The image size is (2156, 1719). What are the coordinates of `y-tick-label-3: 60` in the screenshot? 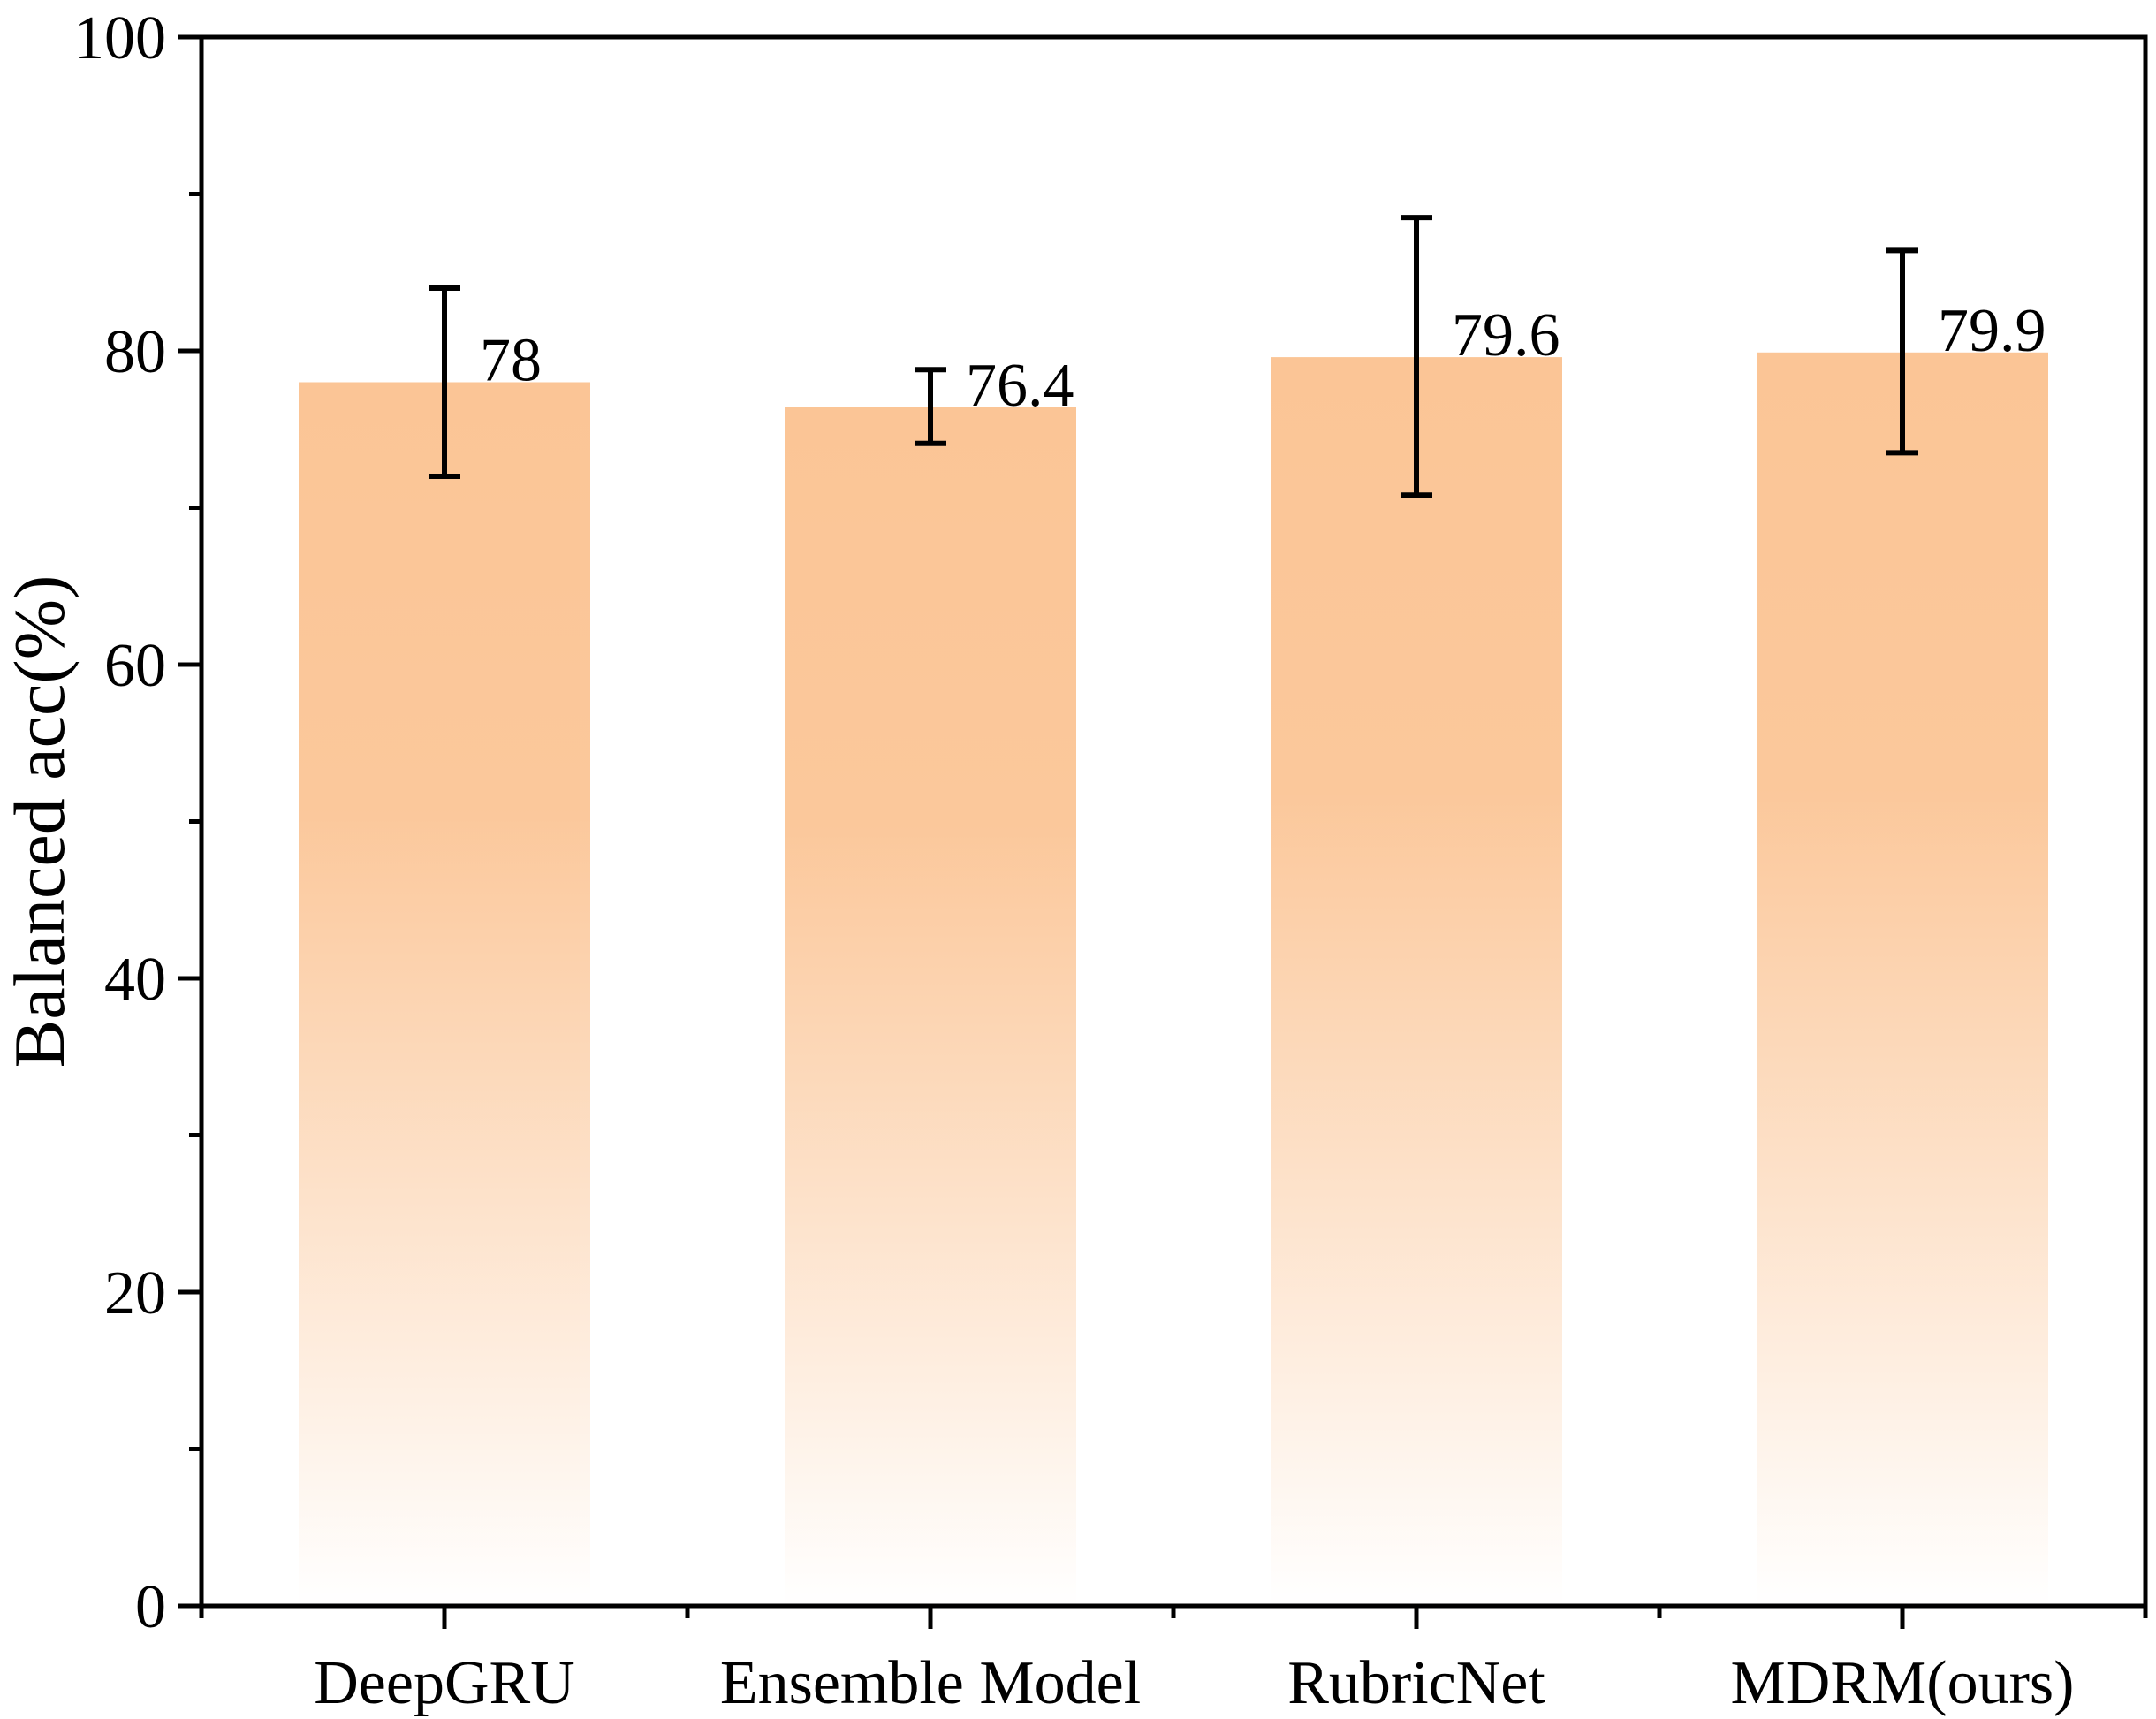 It's located at (135, 666).